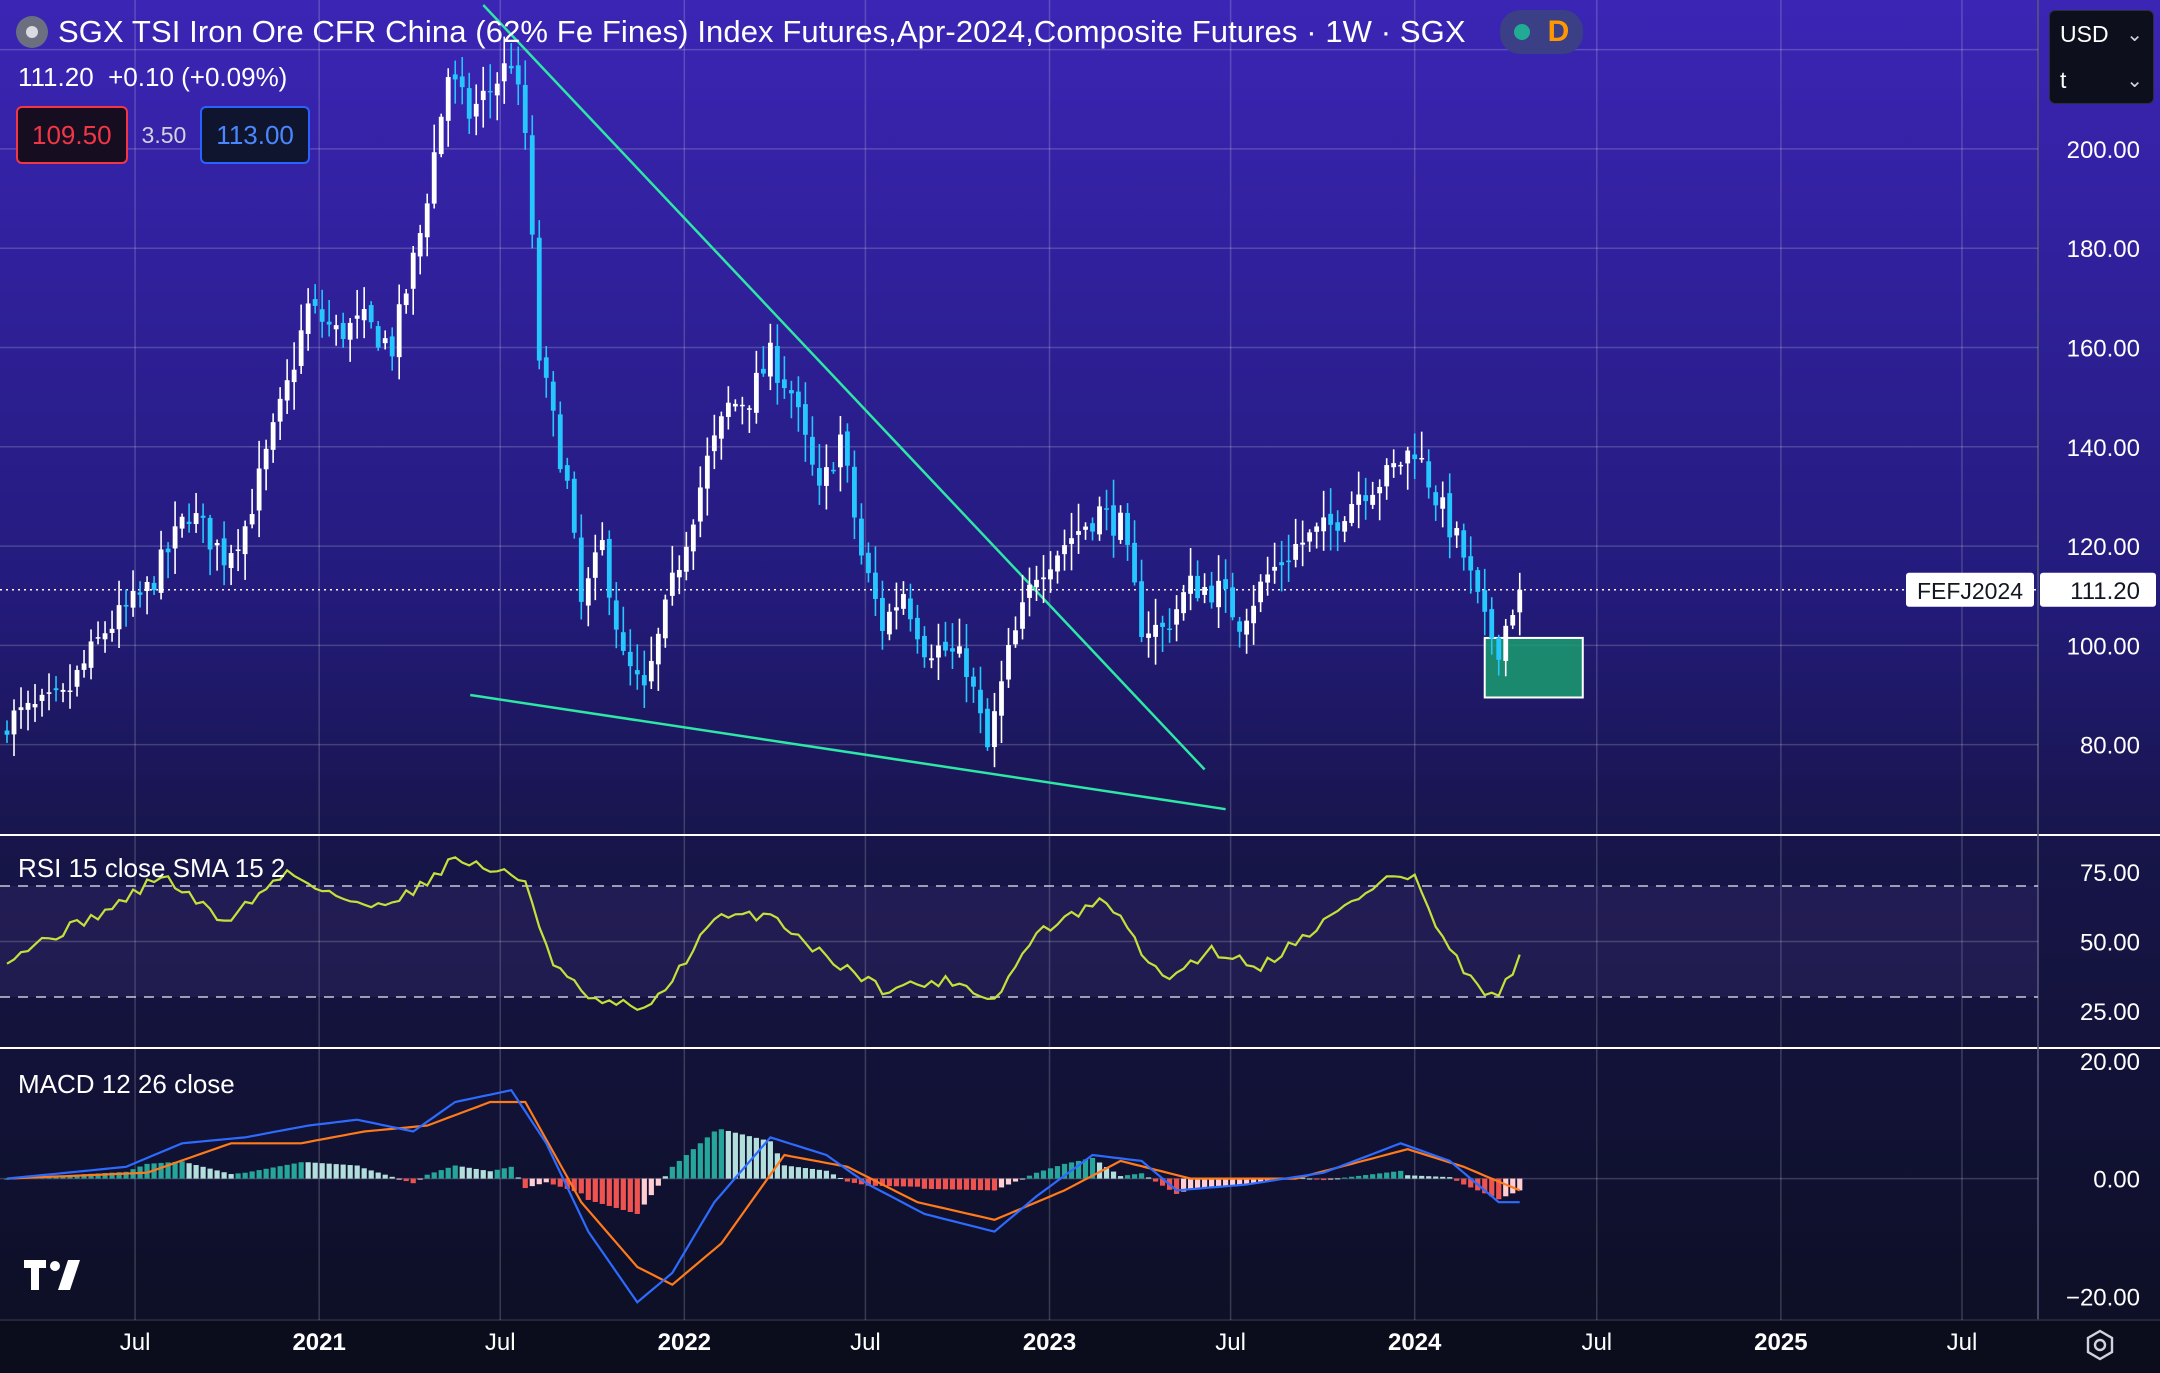 This screenshot has width=2160, height=1373. What do you see at coordinates (126, 1084) in the screenshot?
I see `macd-legend: MACD 12 26 close` at bounding box center [126, 1084].